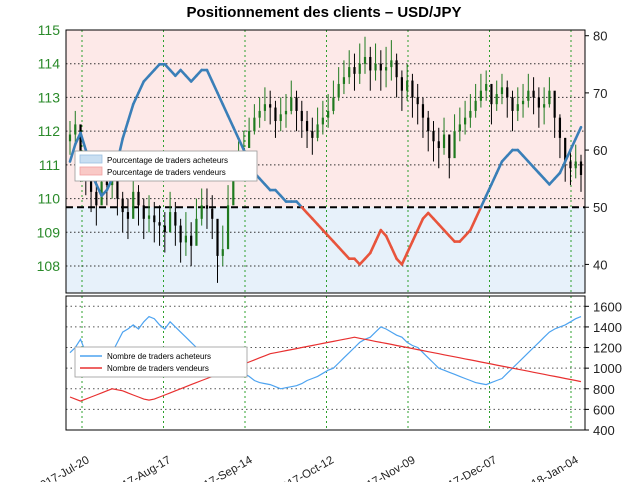  I want to click on right-y-tick-label: 40, so click(600, 264).